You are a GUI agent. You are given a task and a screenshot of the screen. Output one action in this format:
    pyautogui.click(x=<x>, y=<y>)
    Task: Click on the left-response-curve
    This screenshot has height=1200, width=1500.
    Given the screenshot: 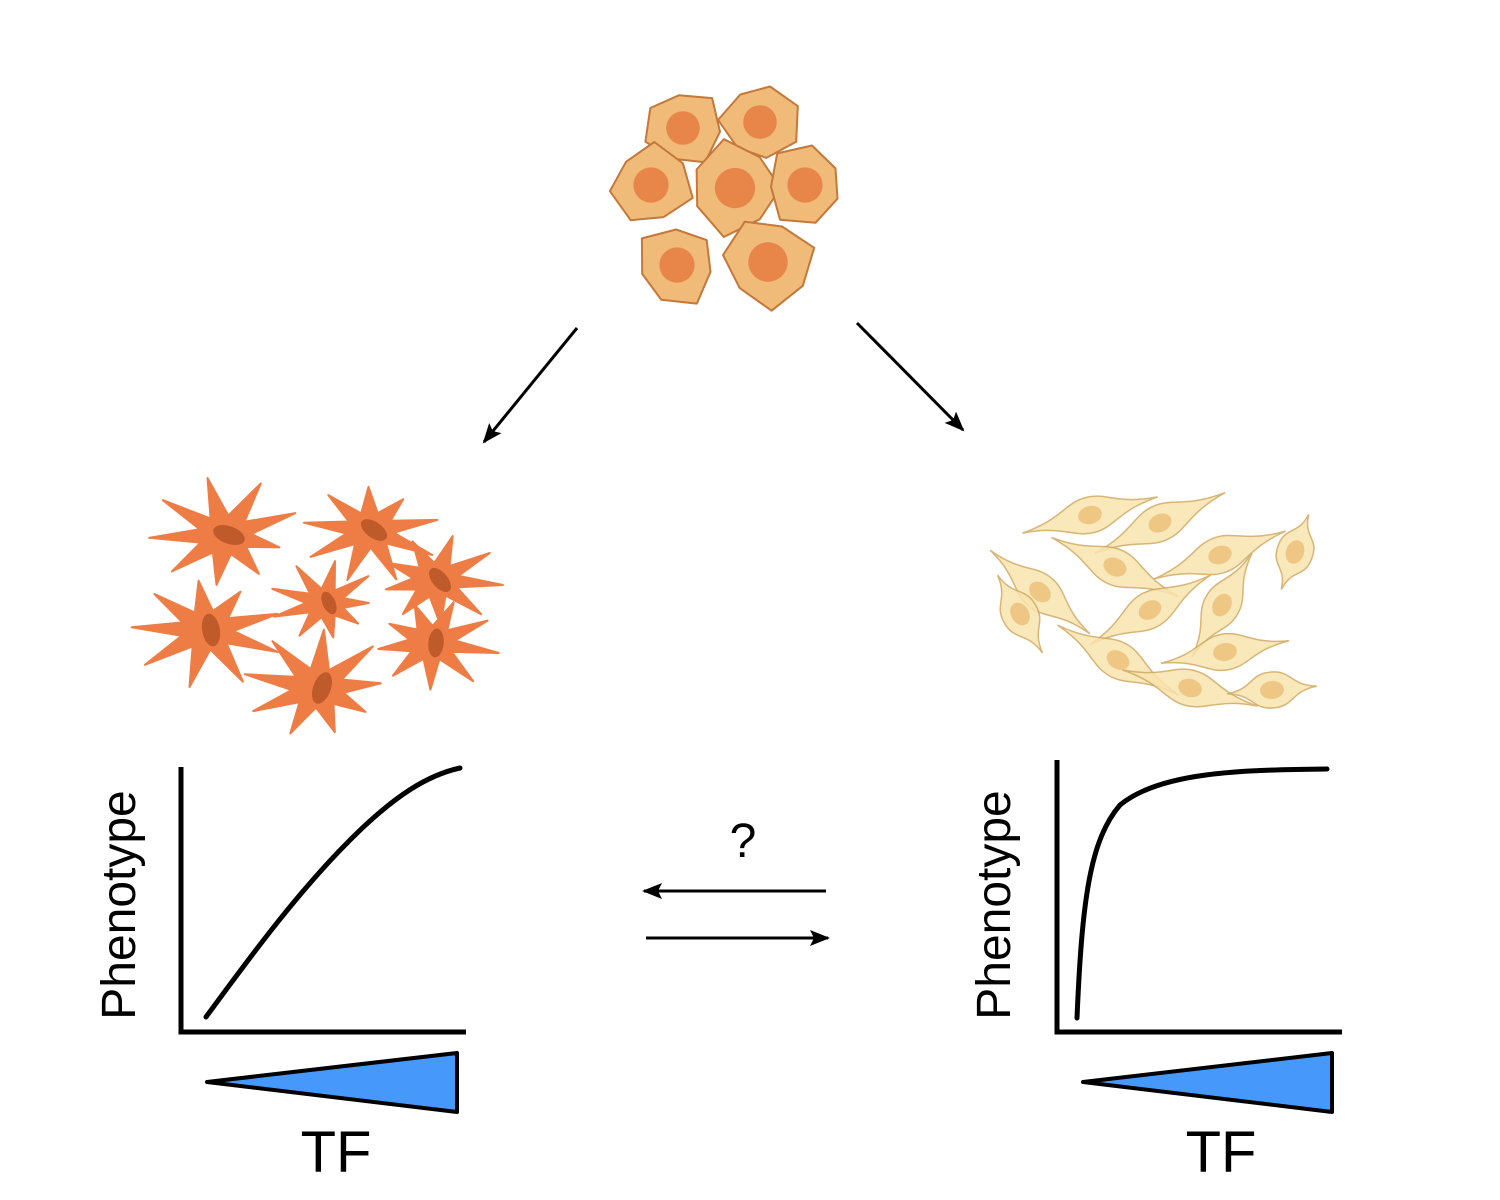 What is the action you would take?
    pyautogui.click(x=333, y=892)
    